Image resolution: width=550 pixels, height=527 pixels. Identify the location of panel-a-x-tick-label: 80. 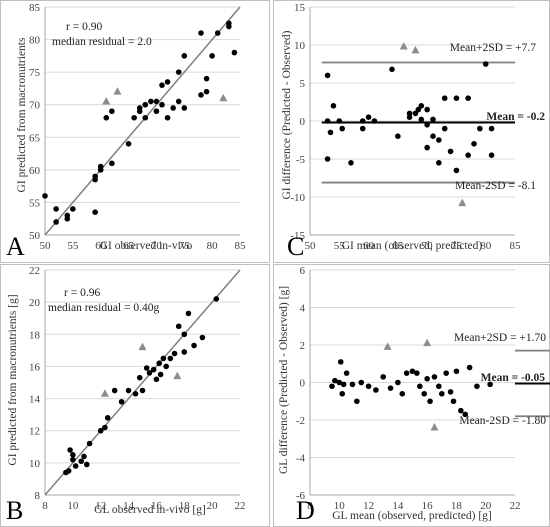
(213, 246).